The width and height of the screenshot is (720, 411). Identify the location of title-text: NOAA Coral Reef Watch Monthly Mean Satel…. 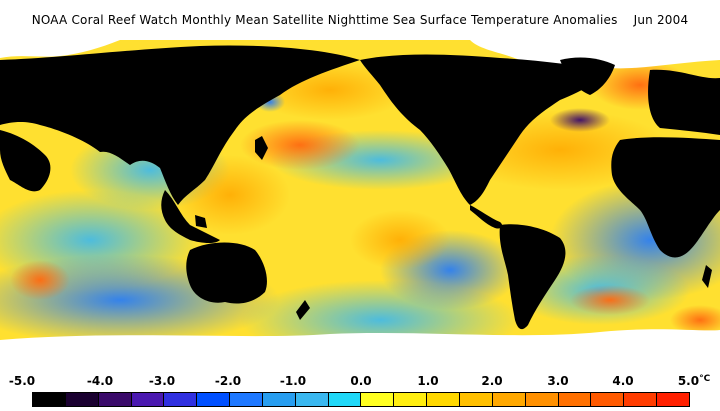
(324, 20).